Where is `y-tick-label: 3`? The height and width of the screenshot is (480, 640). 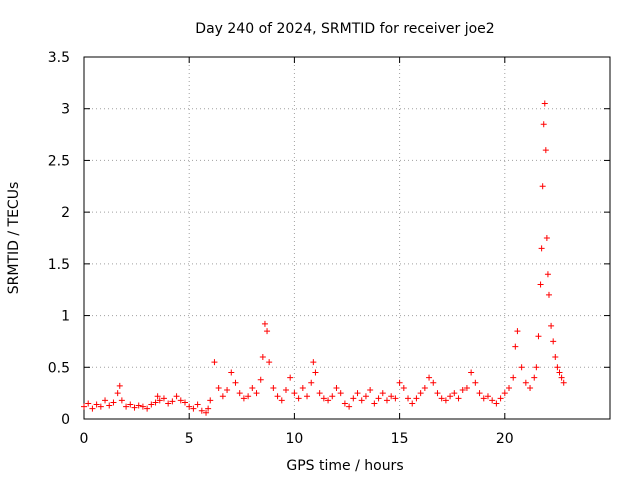
y-tick-label: 3 is located at coordinates (65, 110).